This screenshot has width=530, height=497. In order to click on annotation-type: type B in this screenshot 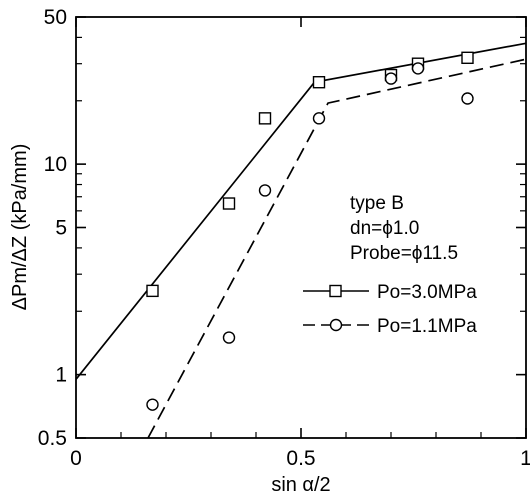, I will do `click(377, 203)`.